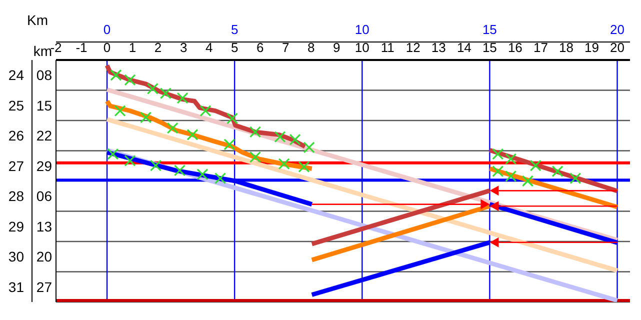 Image resolution: width=641 pixels, height=320 pixels. I want to click on x-tick-label: 16, so click(515, 47).